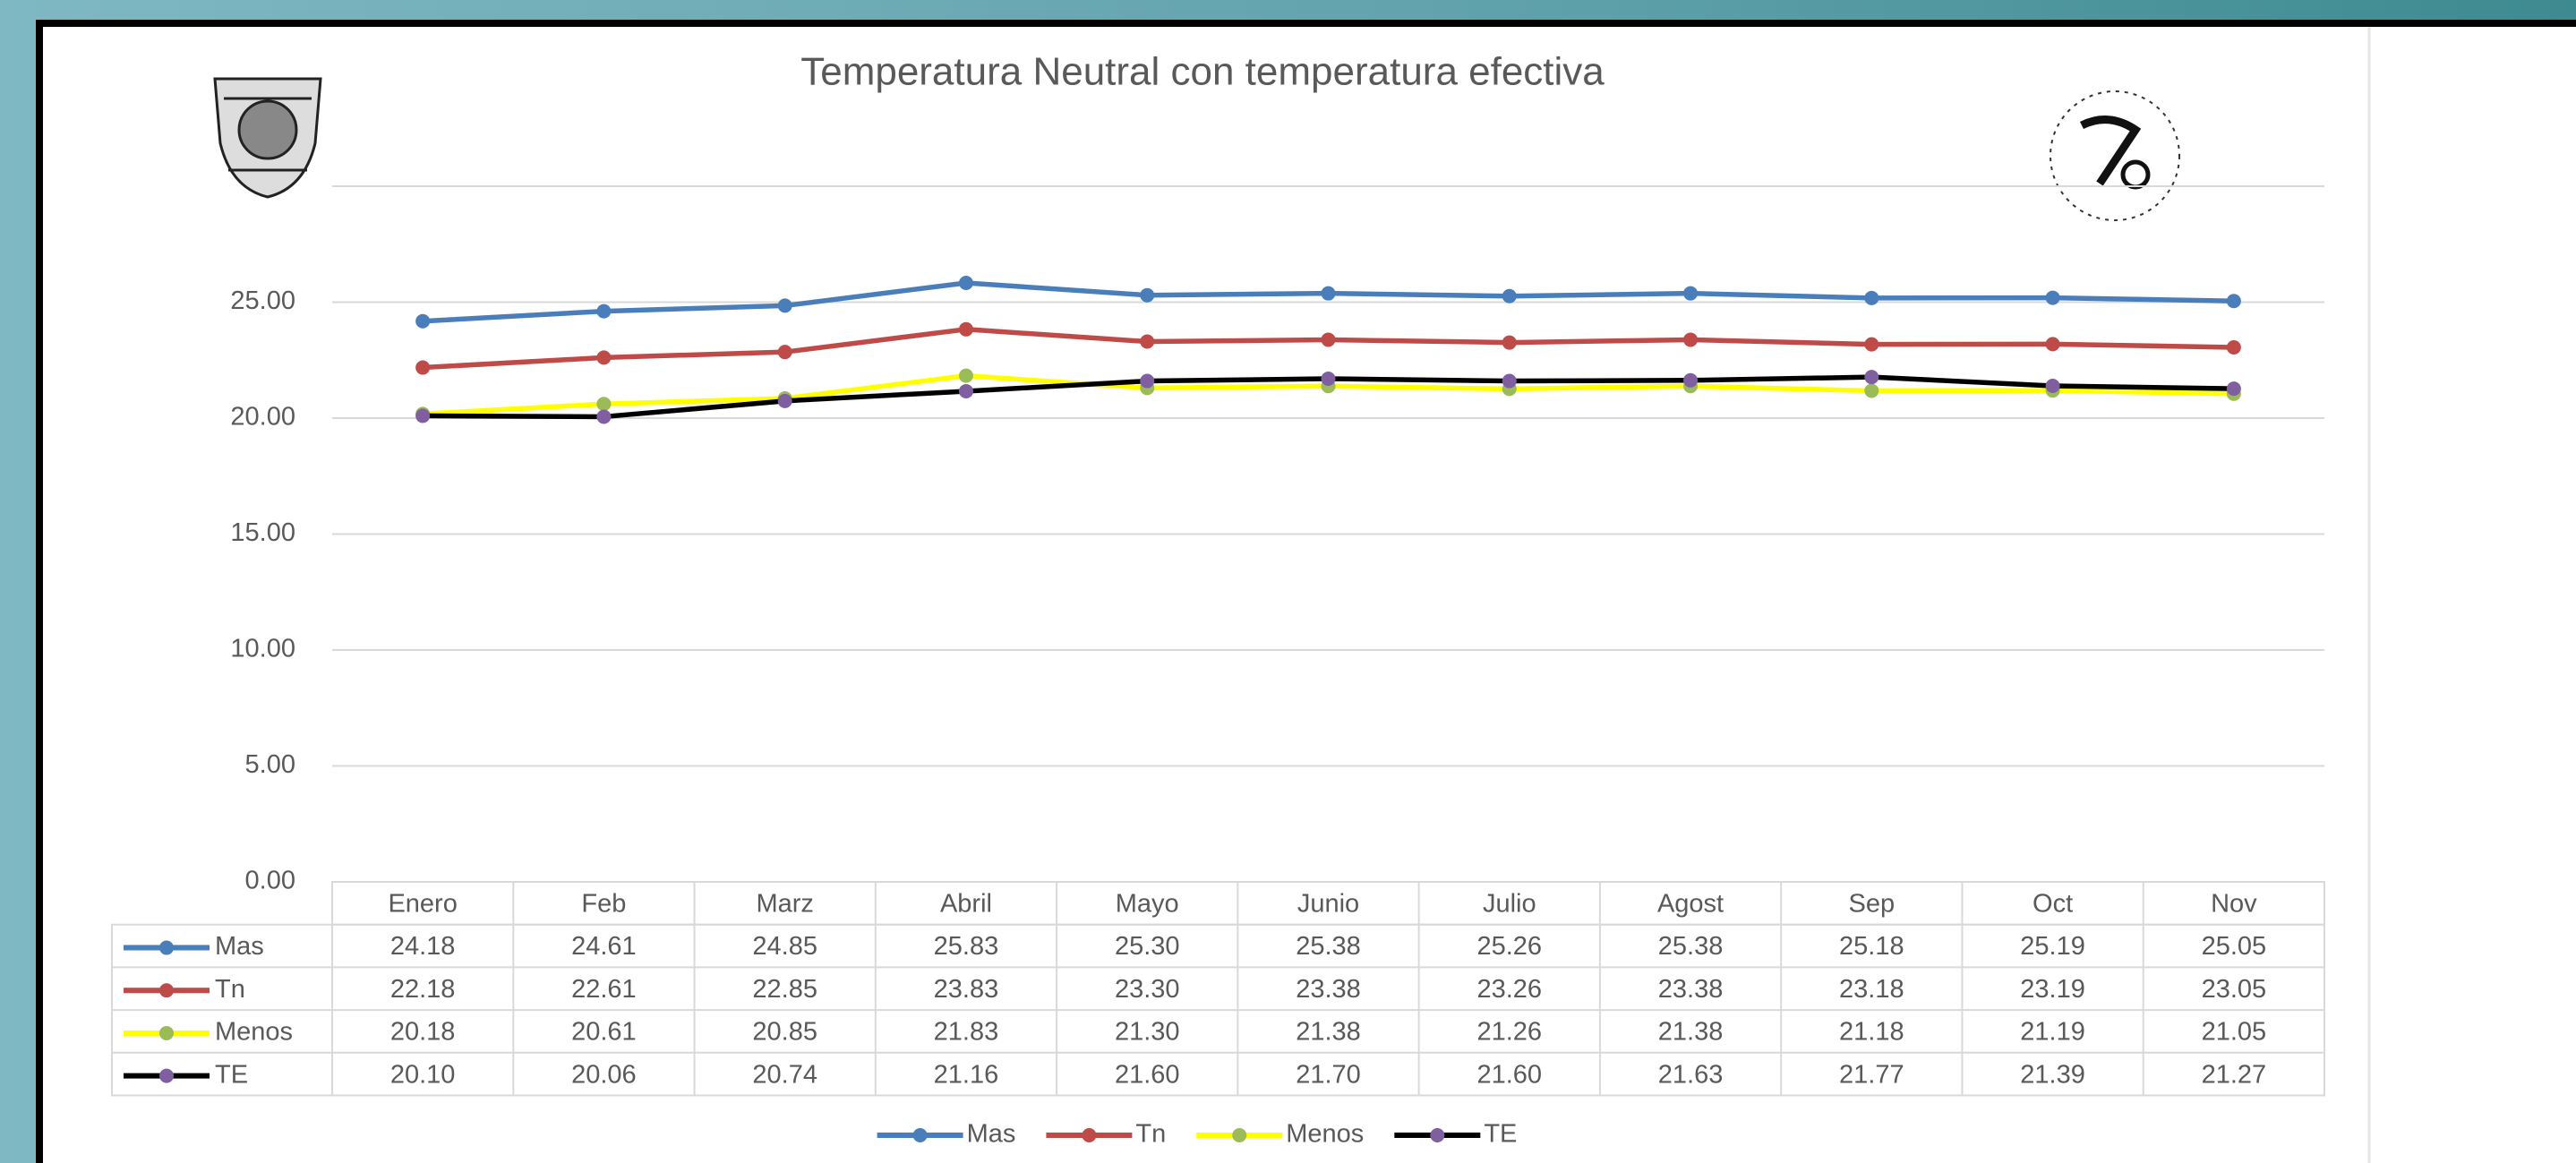  What do you see at coordinates (1871, 989) in the screenshot?
I see `table-value: 23.18` at bounding box center [1871, 989].